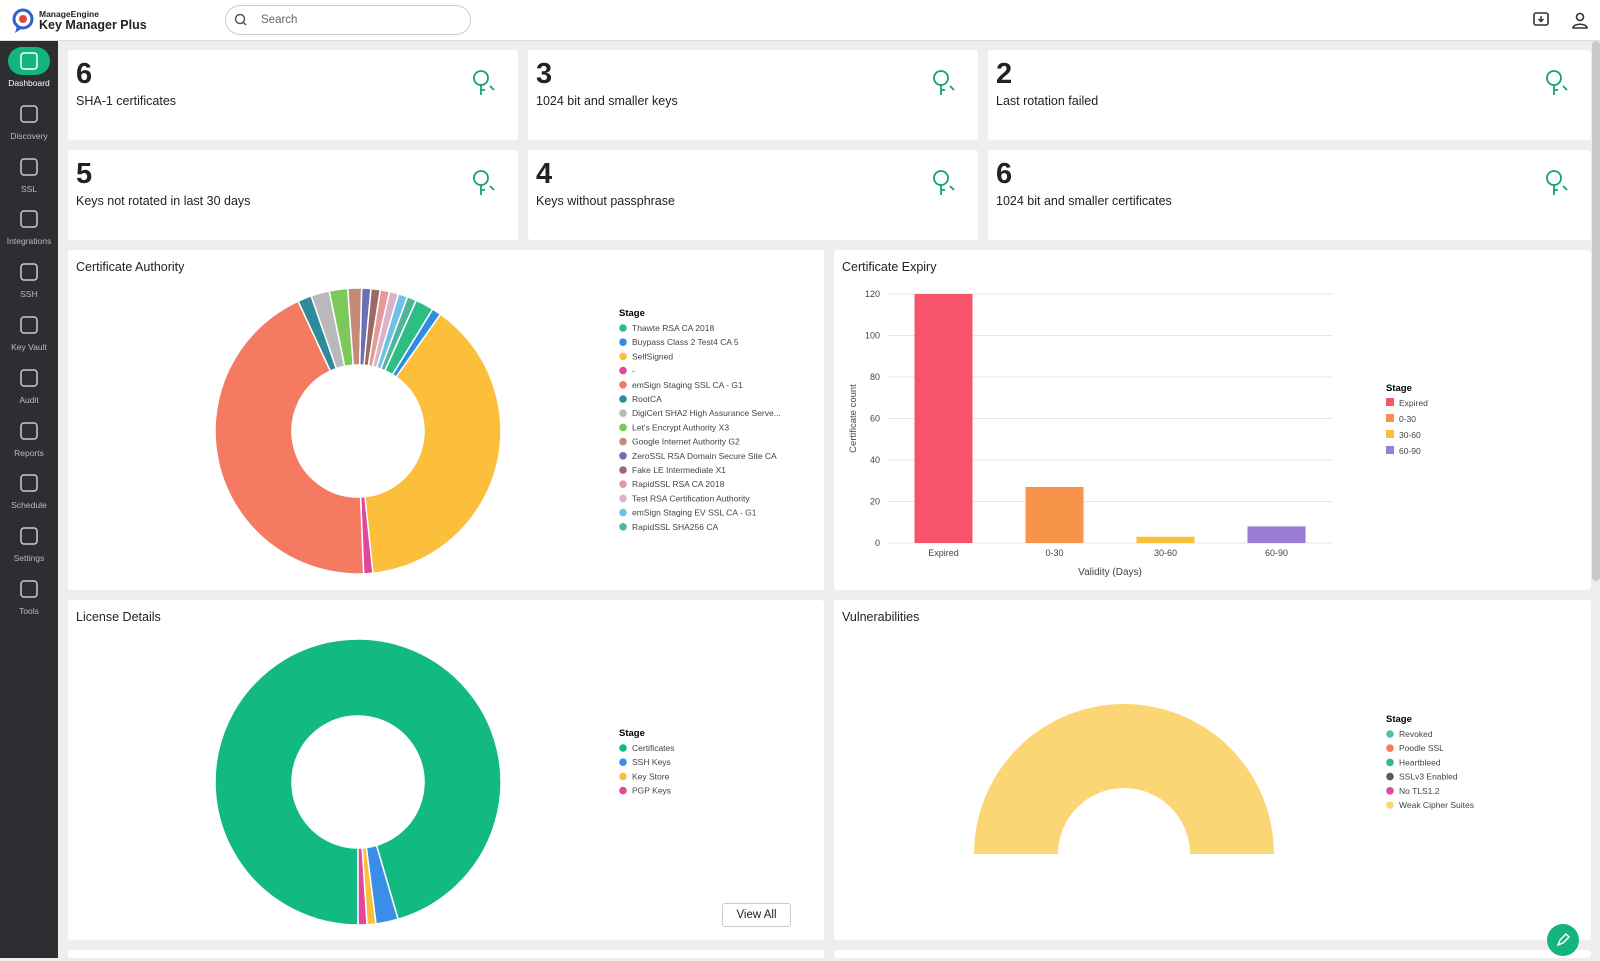 This screenshot has height=961, width=1600. Describe the element at coordinates (875, 502) in the screenshot. I see `y-tick-label: 20` at that location.